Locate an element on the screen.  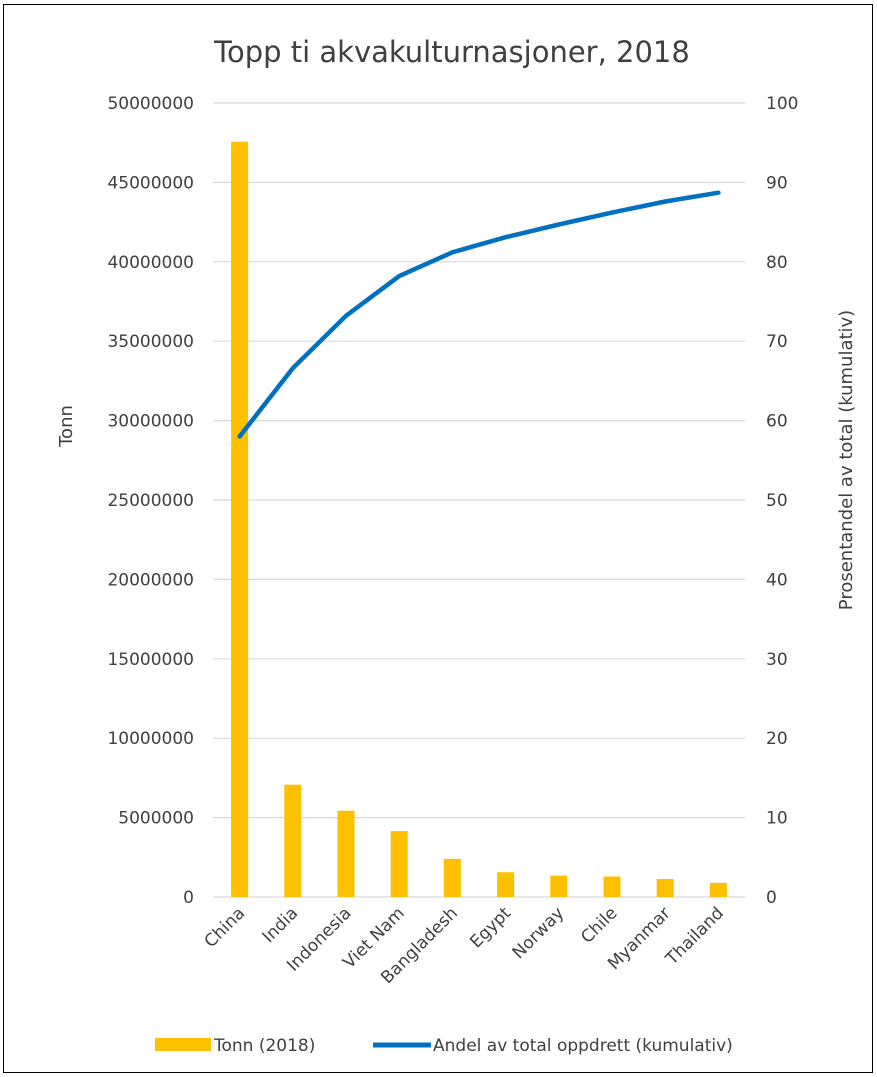
right-axis-tick-label: 70 is located at coordinates (777, 342).